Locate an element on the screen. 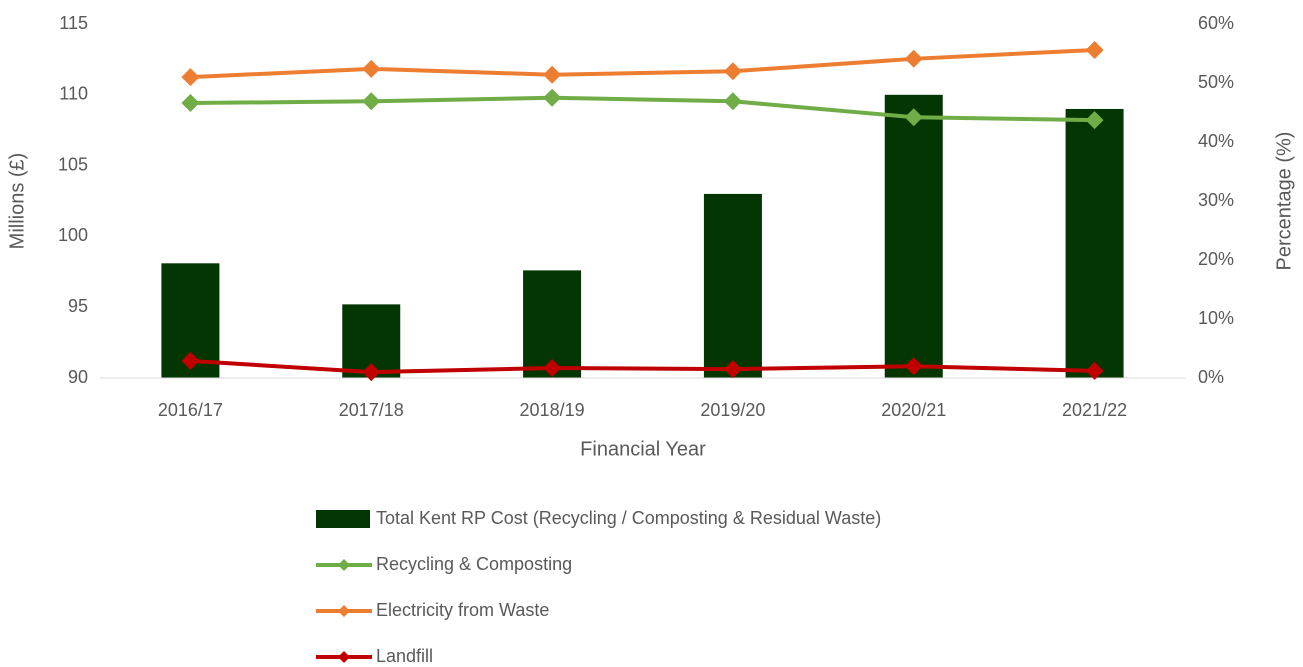  y-tick-label: 90 is located at coordinates (78, 377).